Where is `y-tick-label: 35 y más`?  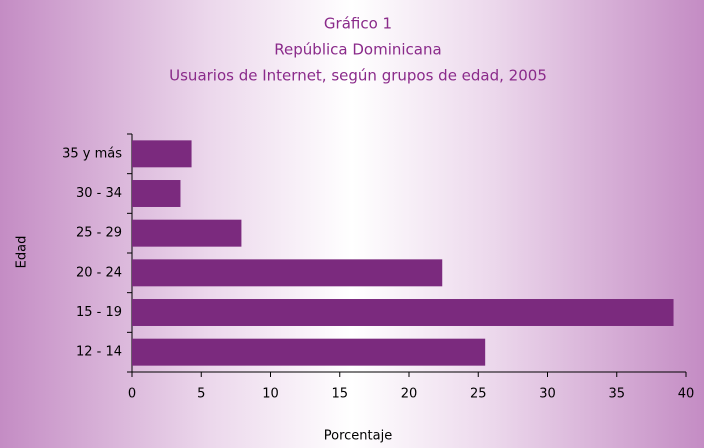 y-tick-label: 35 y más is located at coordinates (92, 153).